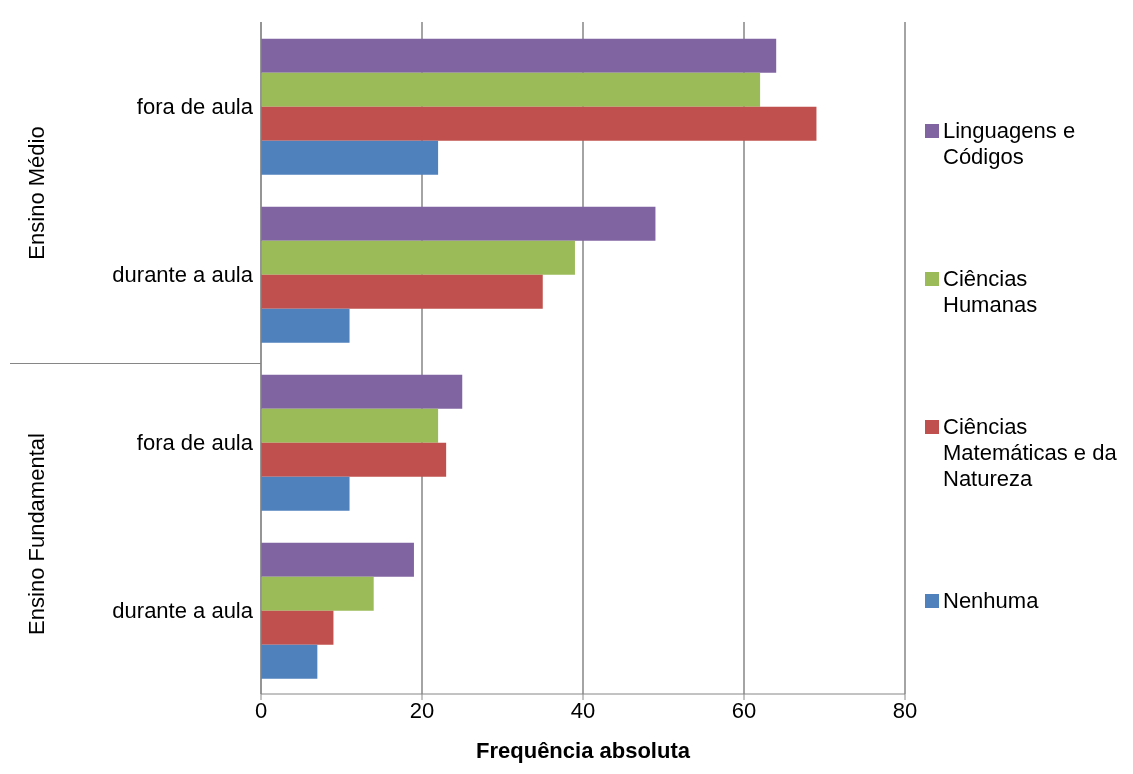  I want to click on x-tick-label: 60, so click(744, 710).